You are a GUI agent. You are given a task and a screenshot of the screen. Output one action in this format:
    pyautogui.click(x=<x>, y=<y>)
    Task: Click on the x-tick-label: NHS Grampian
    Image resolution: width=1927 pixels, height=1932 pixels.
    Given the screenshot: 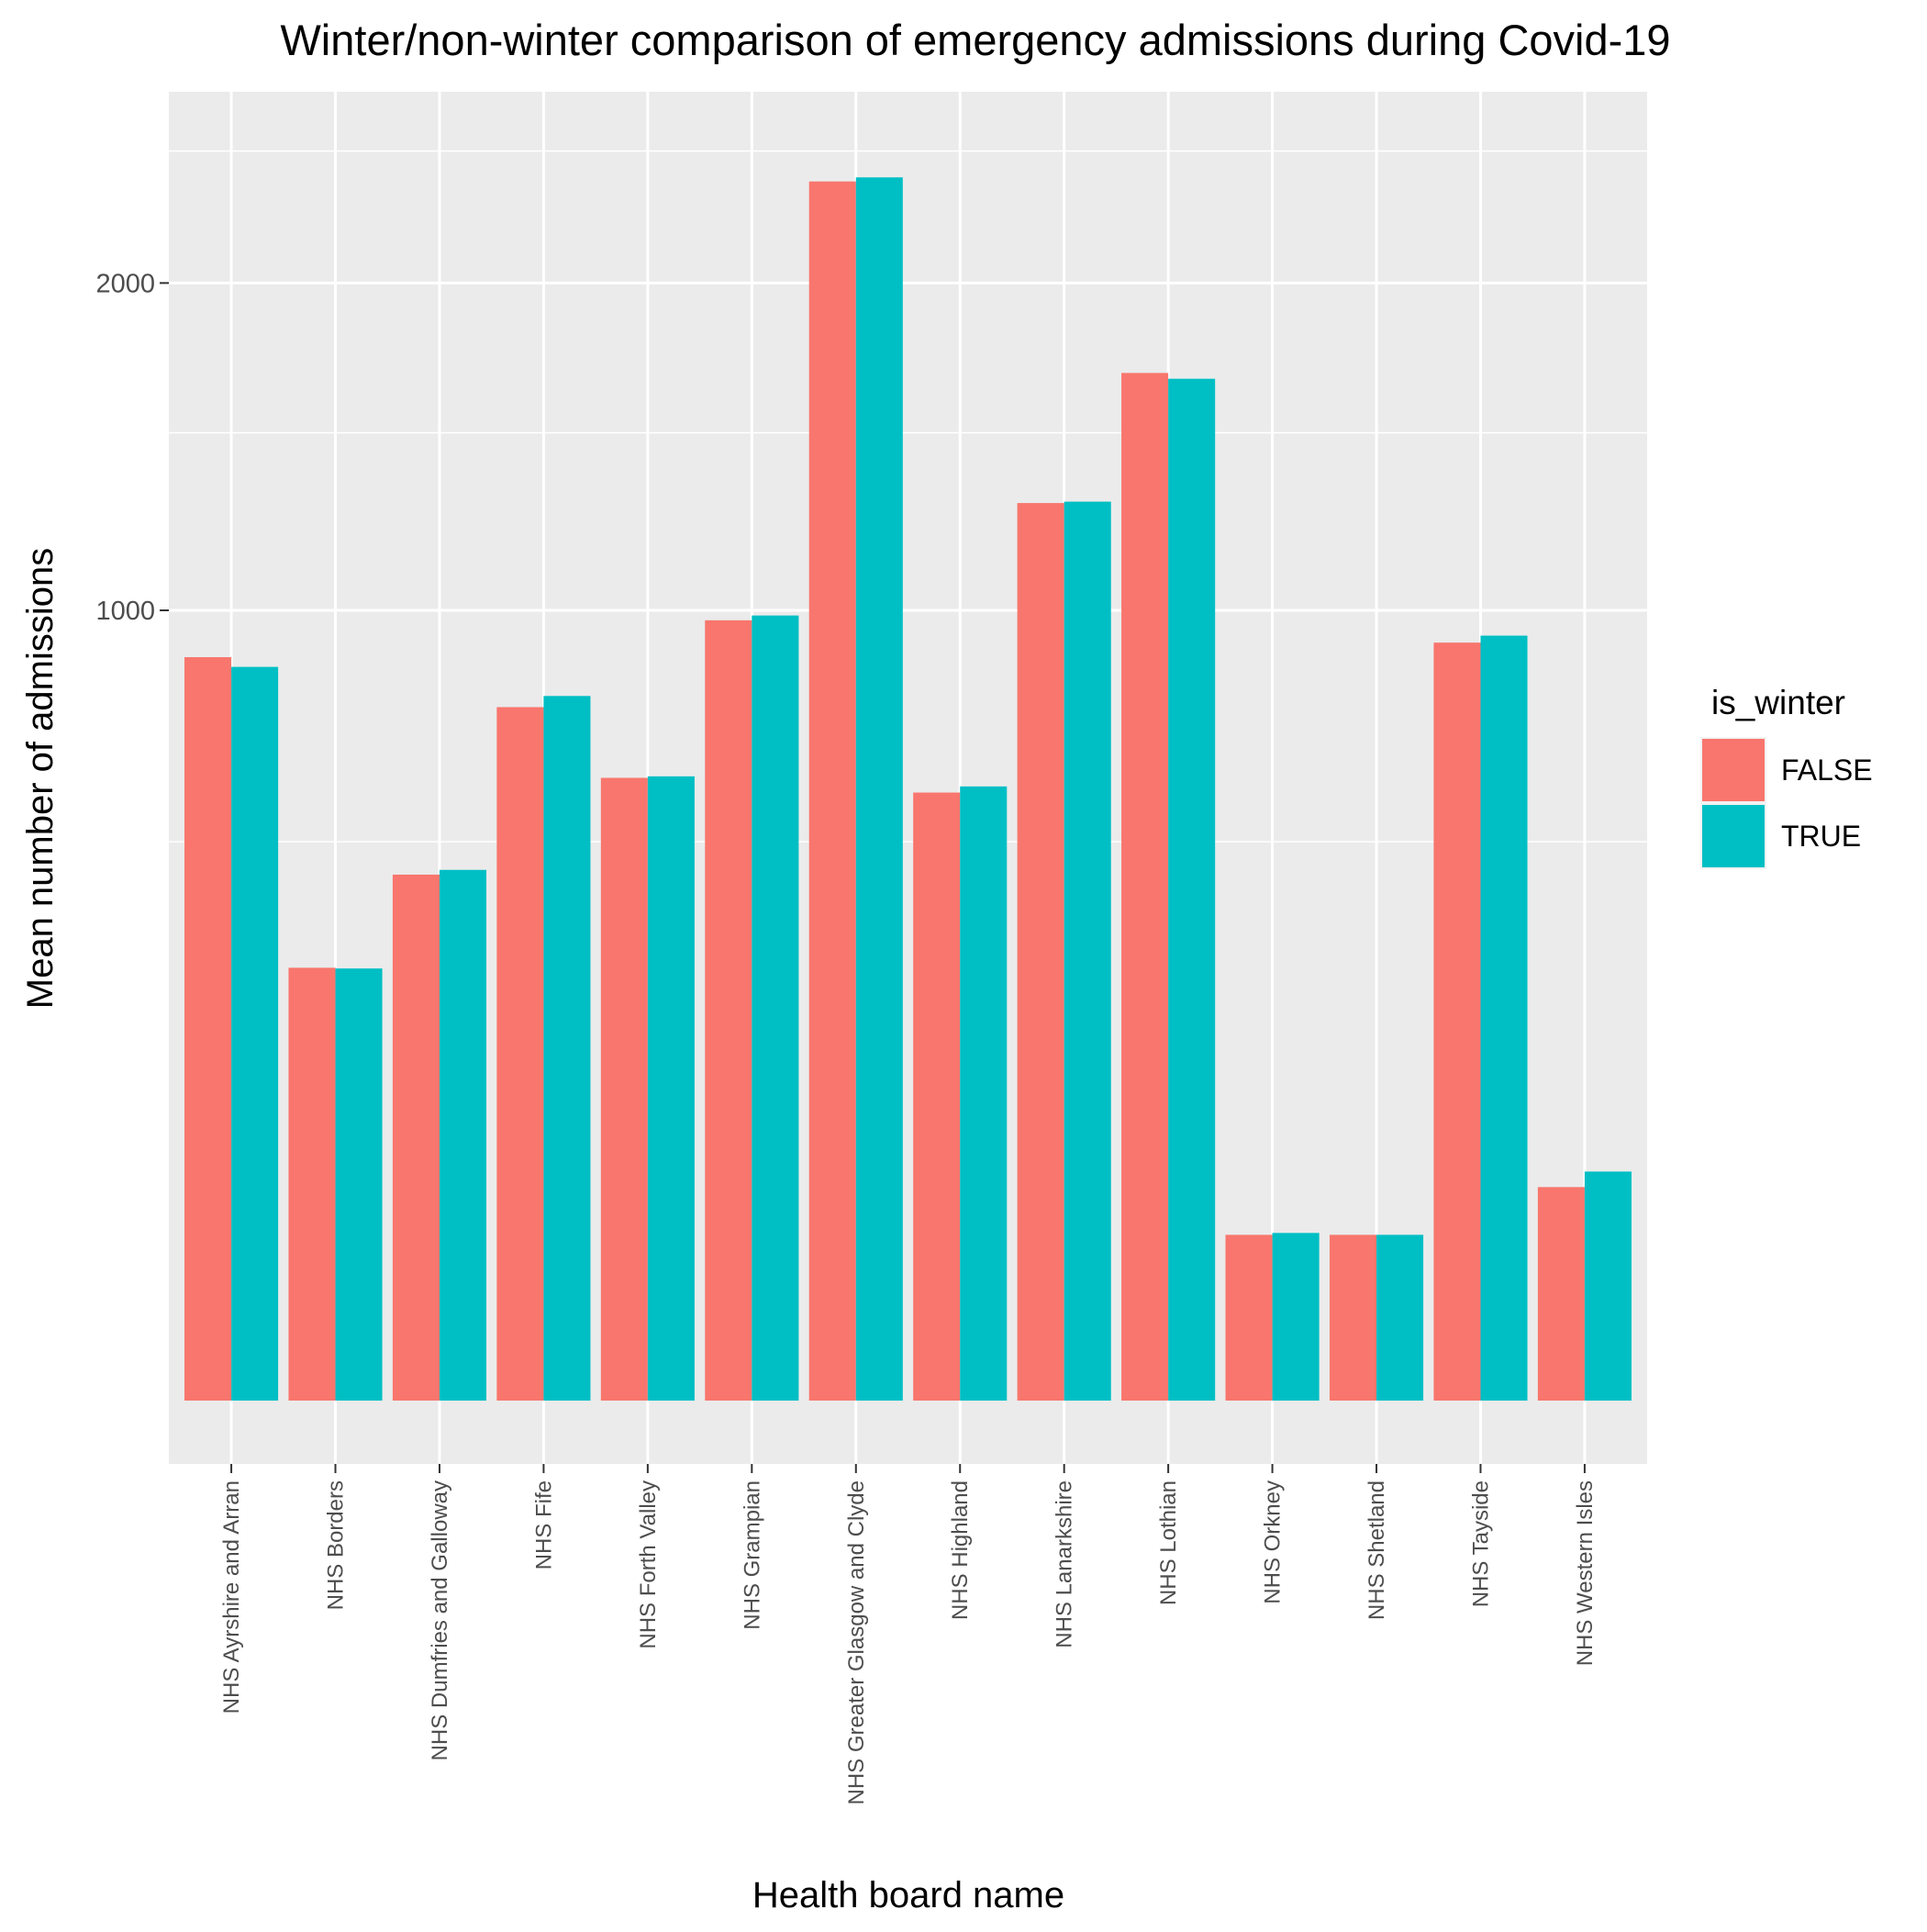 What is the action you would take?
    pyautogui.click(x=752, y=1555)
    